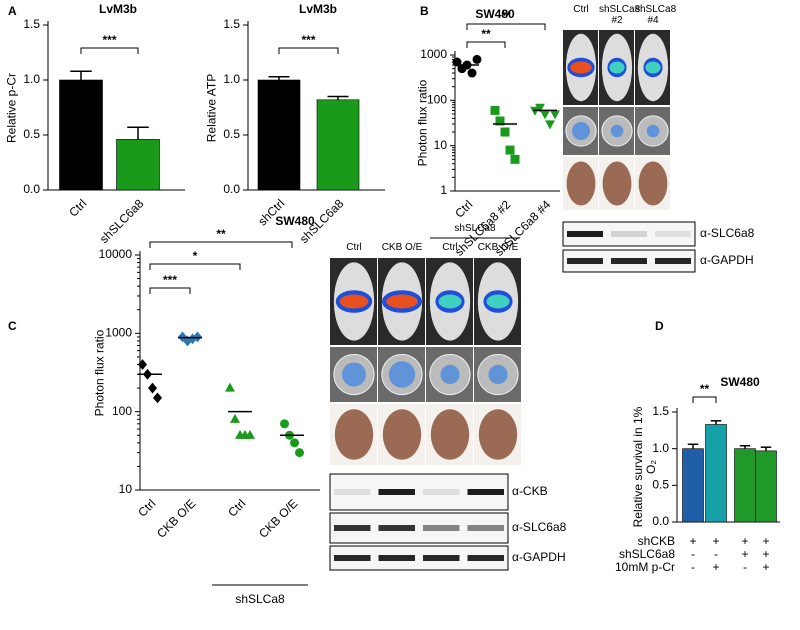 Image resolution: width=800 pixels, height=630 pixels. Describe the element at coordinates (260, 599) in the screenshot. I see `group-label: shSLCa8` at that location.